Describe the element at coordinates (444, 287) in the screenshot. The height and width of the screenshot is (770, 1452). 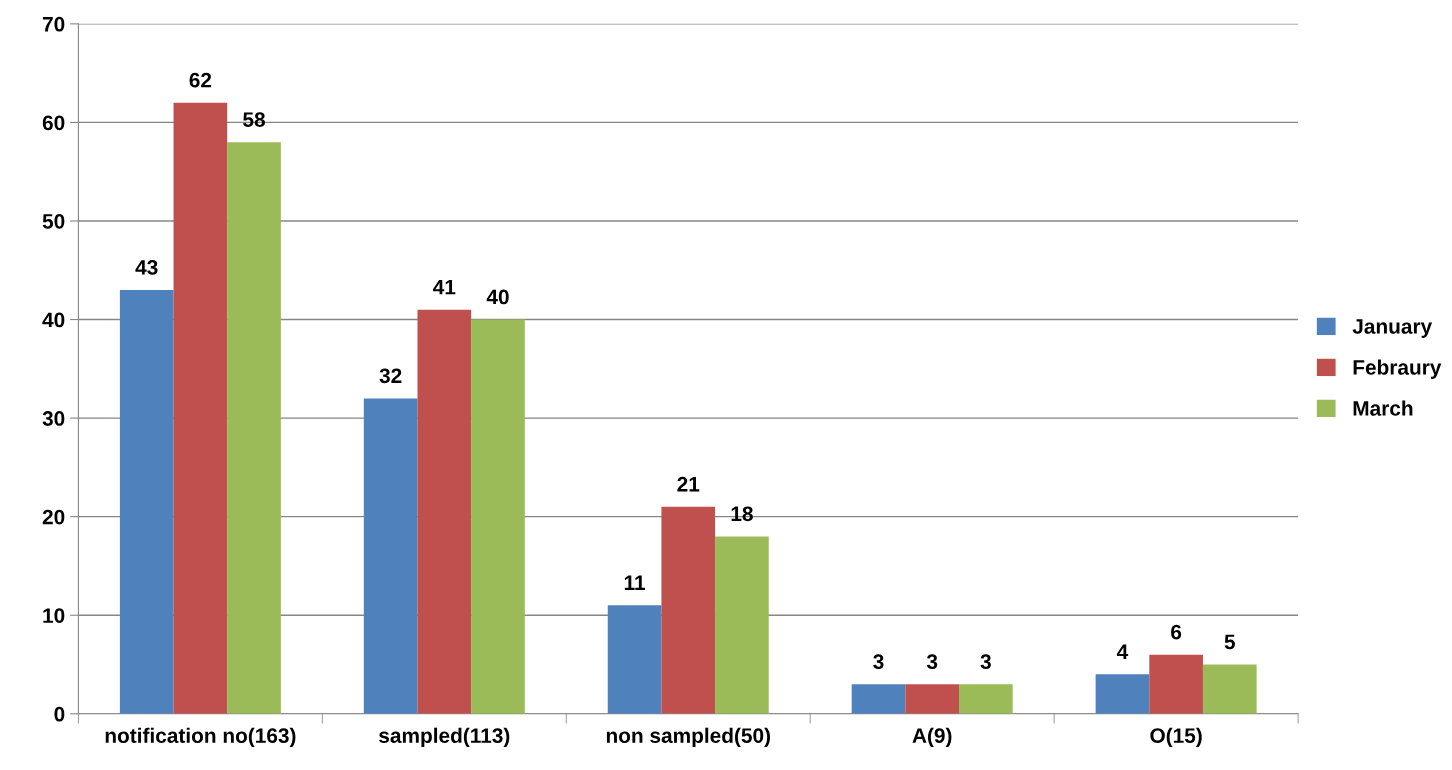
I see `data-label: 41` at that location.